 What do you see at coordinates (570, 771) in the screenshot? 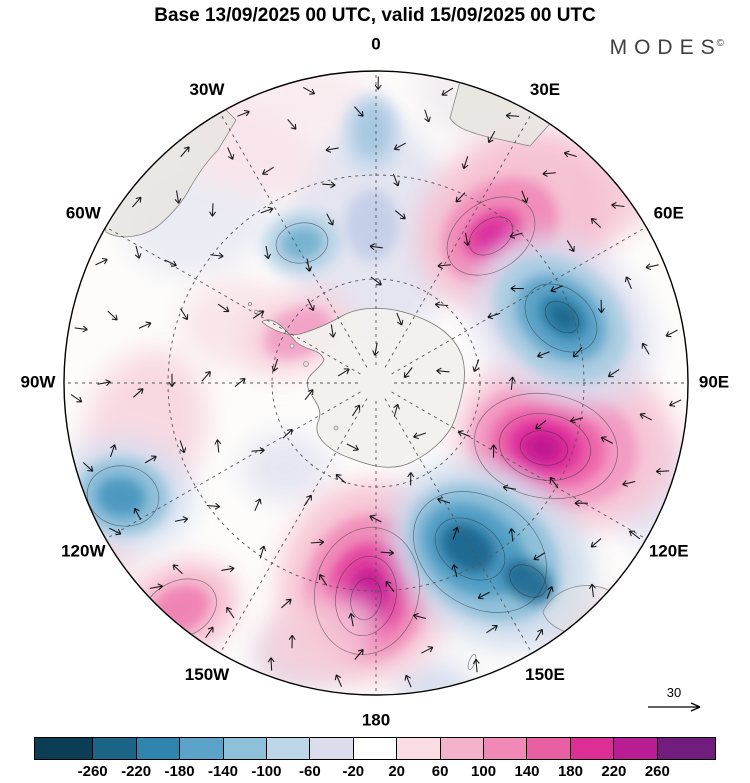
I see `colorbar-tick-label: 180` at bounding box center [570, 771].